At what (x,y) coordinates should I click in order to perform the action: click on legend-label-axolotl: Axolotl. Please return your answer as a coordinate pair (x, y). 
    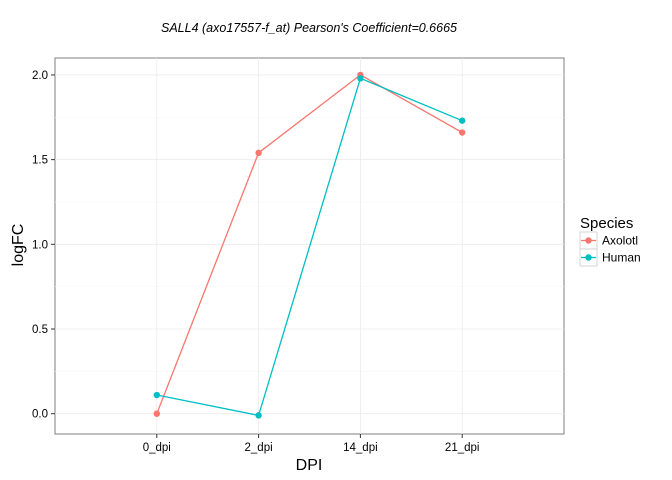
    Looking at the image, I should click on (620, 241).